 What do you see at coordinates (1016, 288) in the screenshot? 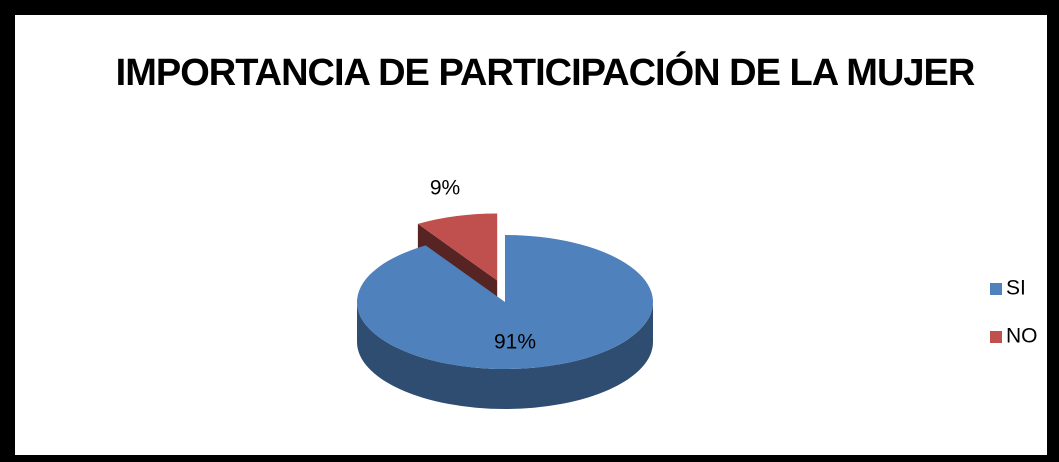
I see `legend-label: SI` at bounding box center [1016, 288].